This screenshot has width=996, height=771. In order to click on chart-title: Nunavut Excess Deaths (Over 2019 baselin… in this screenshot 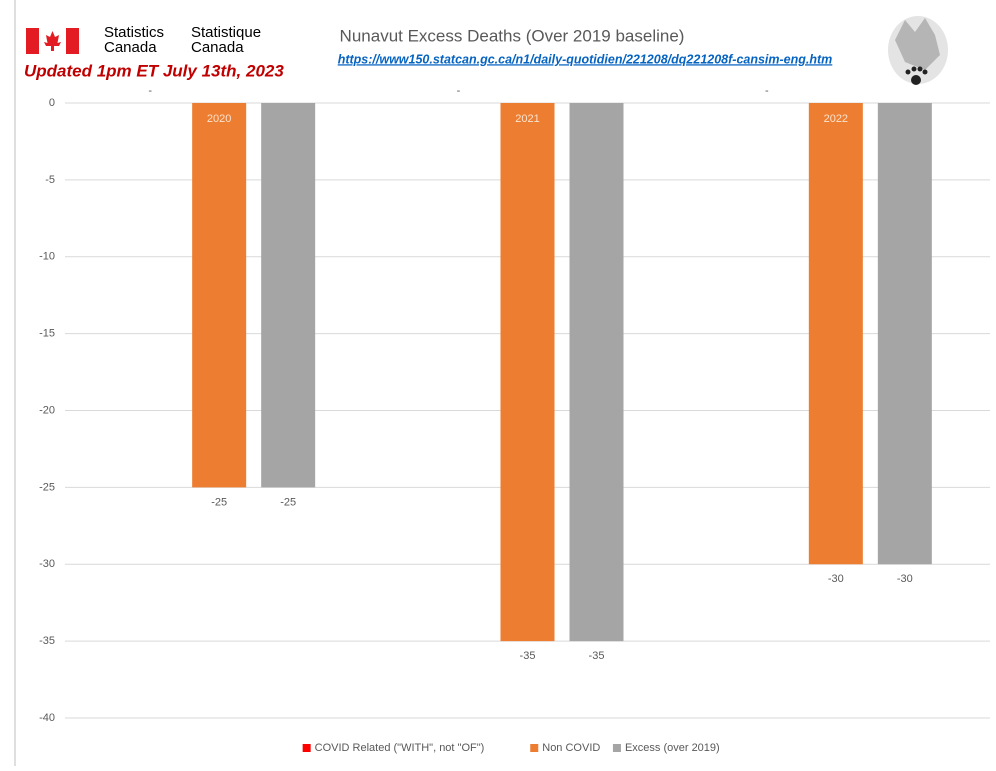, I will do `click(512, 35)`.